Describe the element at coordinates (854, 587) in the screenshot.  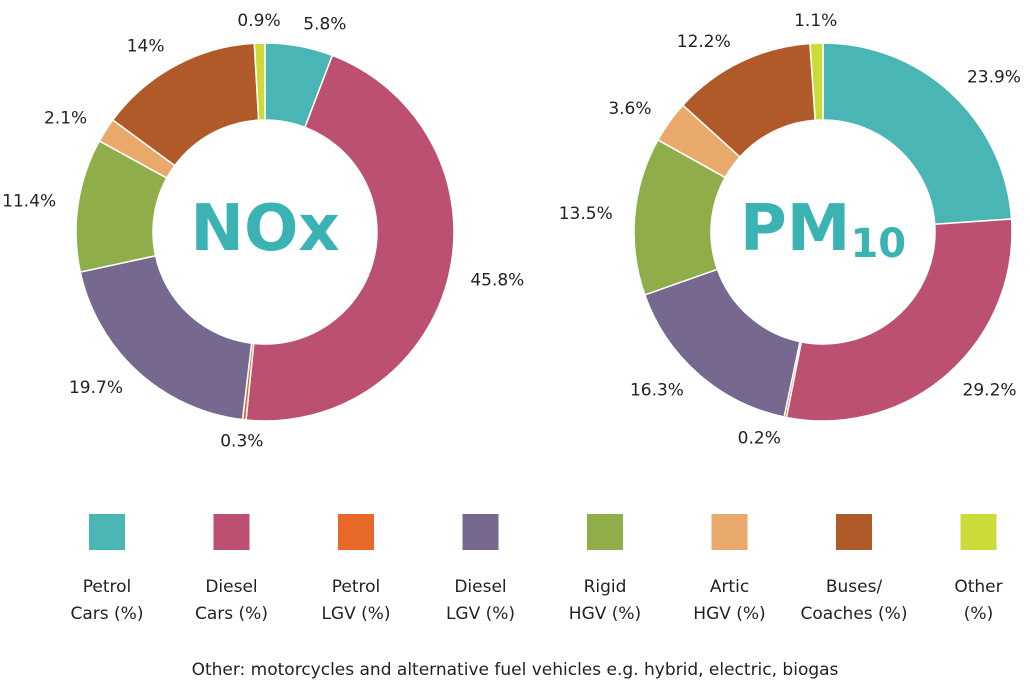
I see `legend-label: Buses/` at that location.